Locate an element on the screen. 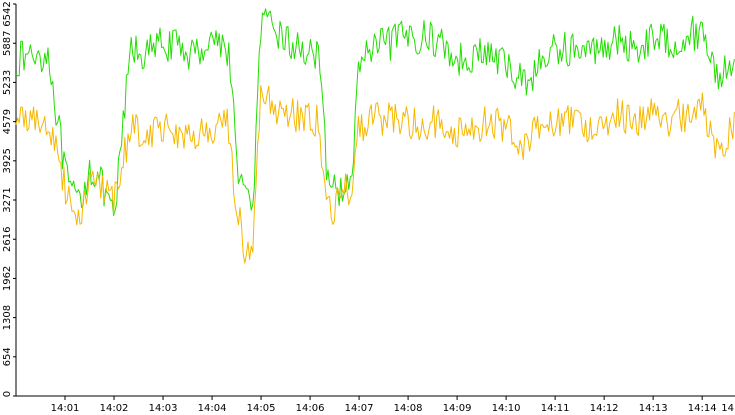 The height and width of the screenshot is (415, 735). y-axis: 0 654 1308 1962 2616 3271 3925 4579 5233 5887 6542 is located at coordinates (9, 199).